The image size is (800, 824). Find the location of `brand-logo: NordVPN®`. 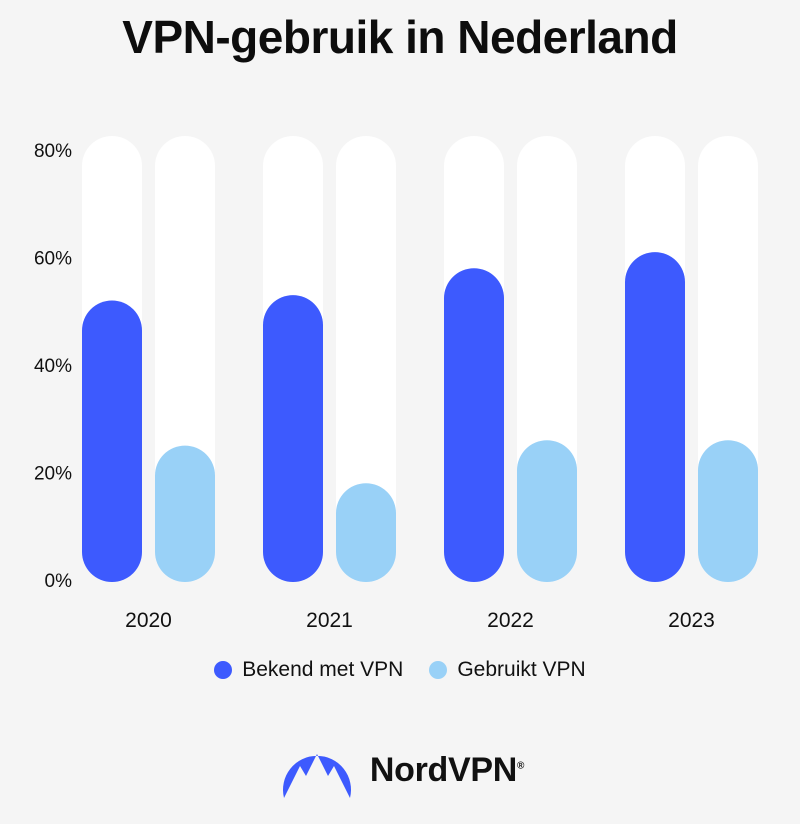

brand-logo: NordVPN® is located at coordinates (400, 770).